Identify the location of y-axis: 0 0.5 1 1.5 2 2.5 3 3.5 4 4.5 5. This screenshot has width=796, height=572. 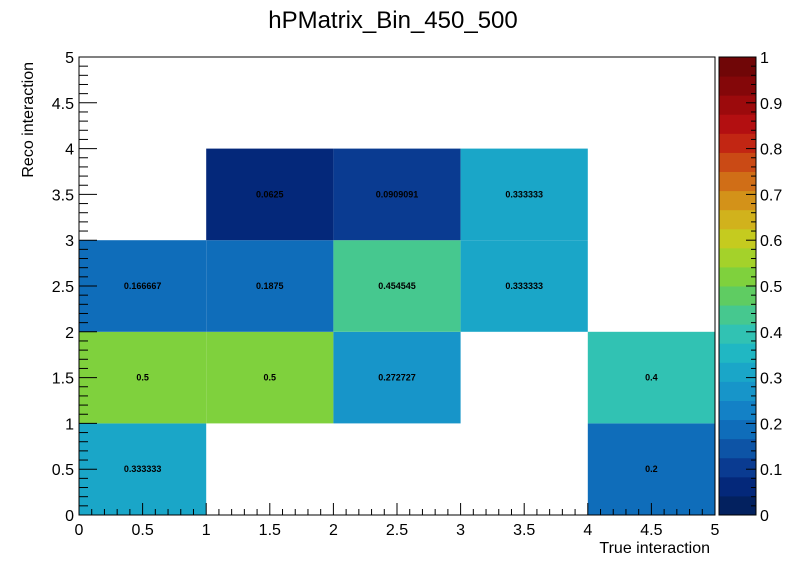
(74, 287).